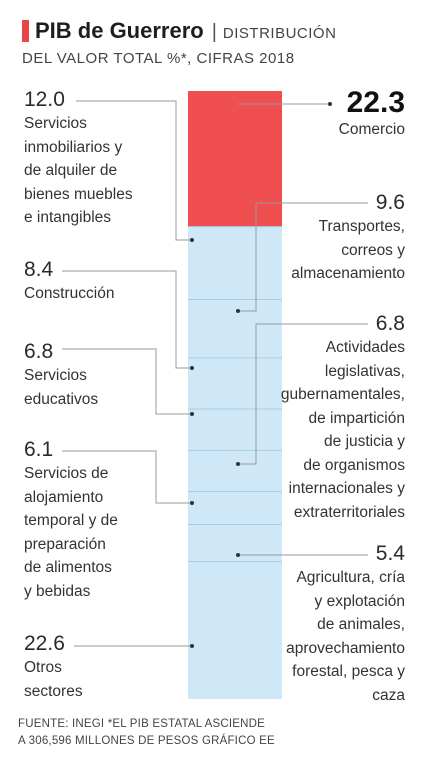 This screenshot has height=768, width=427. Describe the element at coordinates (158, 58) in the screenshot. I see `chart-subtitle: DEL VALOR TOTAL %*, CIFRAS 2018` at that location.